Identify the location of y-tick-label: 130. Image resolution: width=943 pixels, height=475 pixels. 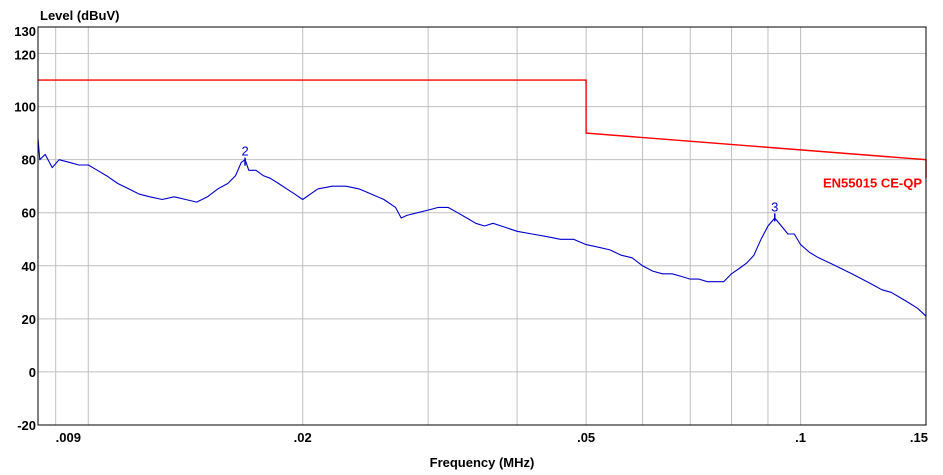
(25, 31).